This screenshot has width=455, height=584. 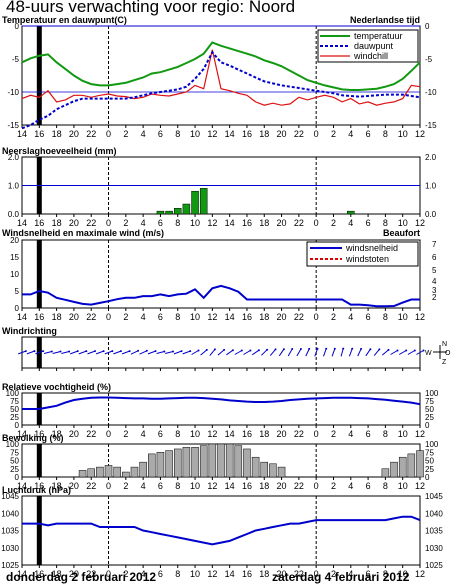 What do you see at coordinates (378, 36) in the screenshot?
I see `legend-label: temperatuur` at bounding box center [378, 36].